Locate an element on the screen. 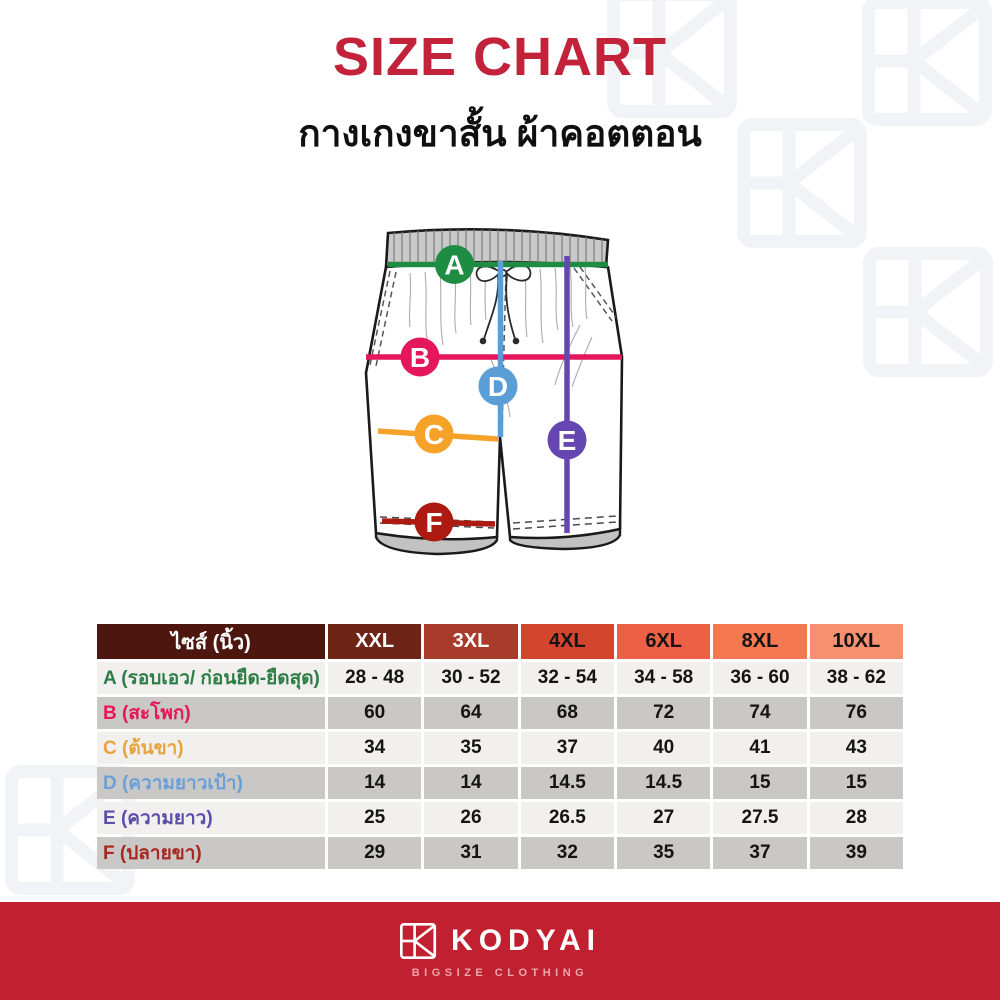  size-value-cell: 60 is located at coordinates (375, 712).